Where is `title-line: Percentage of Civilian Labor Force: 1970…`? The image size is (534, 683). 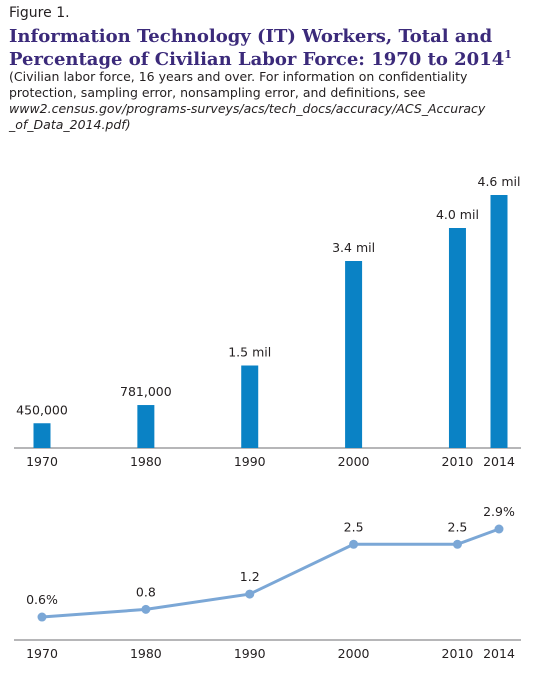
title-line: Percentage of Civilian Labor Force: 1970… is located at coordinates (256, 59).